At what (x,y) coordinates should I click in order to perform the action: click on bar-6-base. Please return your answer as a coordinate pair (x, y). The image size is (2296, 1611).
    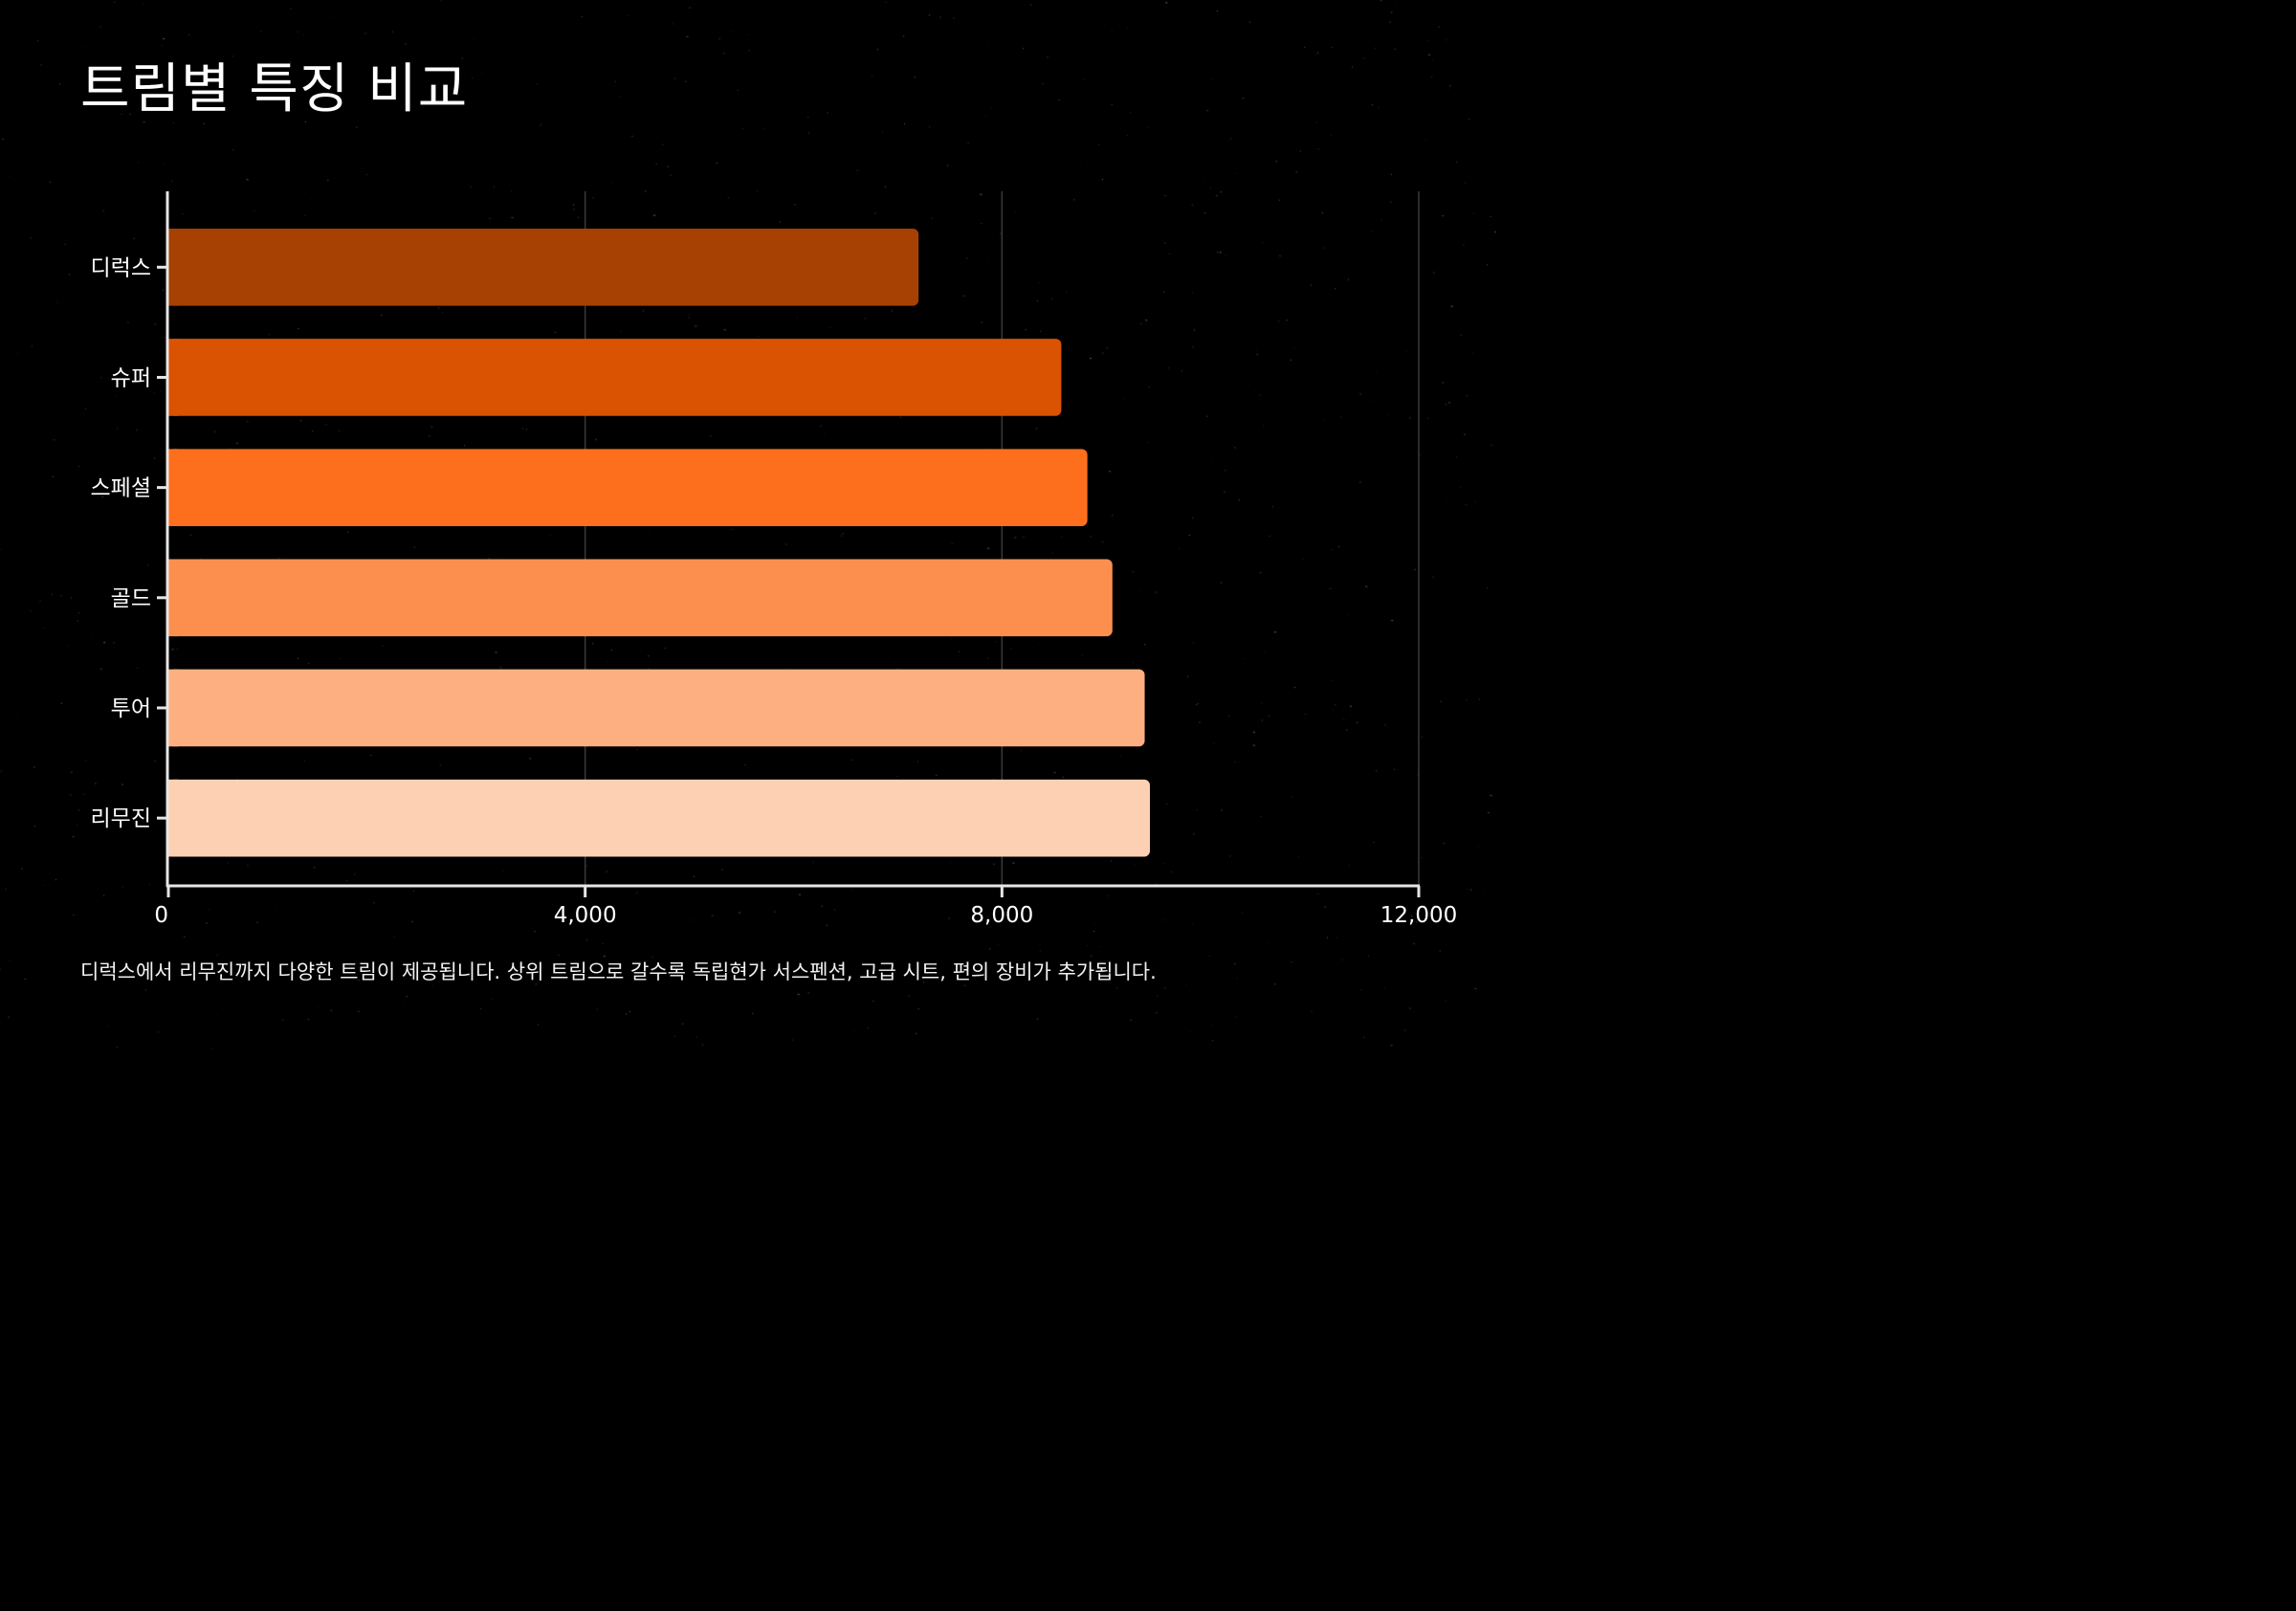
    Looking at the image, I should click on (173, 818).